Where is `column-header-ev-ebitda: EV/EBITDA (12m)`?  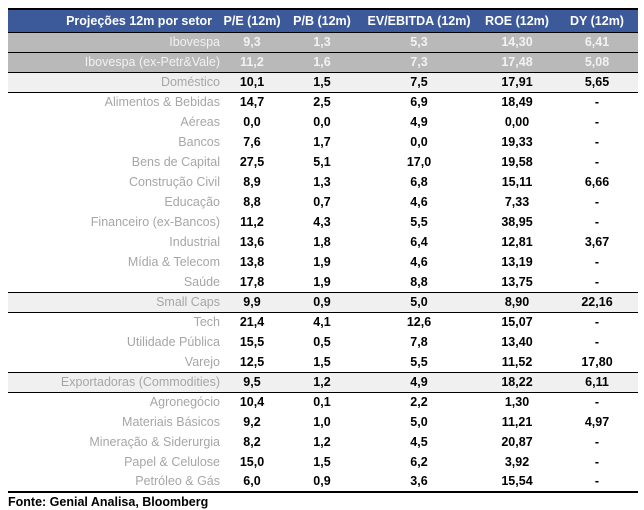
column-header-ev-ebitda: EV/EBITDA (12m) is located at coordinates (419, 20).